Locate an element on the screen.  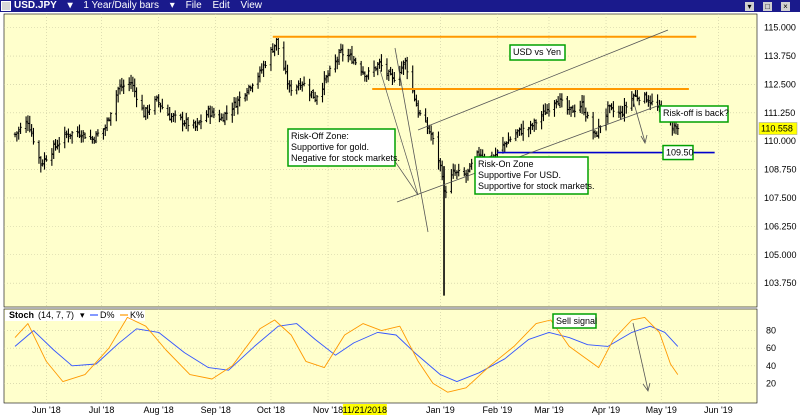
x-tick-label-highlight: 11/21/2018 is located at coordinates (365, 410).